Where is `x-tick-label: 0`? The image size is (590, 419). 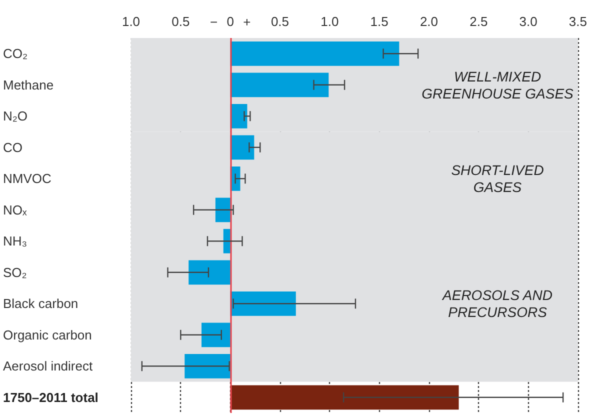 x-tick-label: 0 is located at coordinates (230, 21).